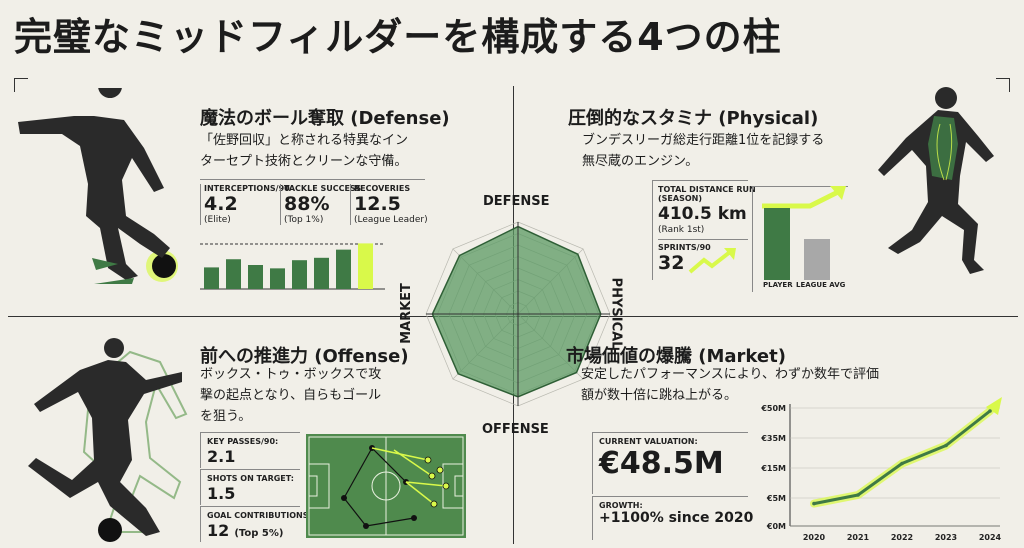 Image resolution: width=1024 pixels, height=548 pixels. Describe the element at coordinates (386, 486) in the screenshot. I see `pass-map-pitch` at that location.